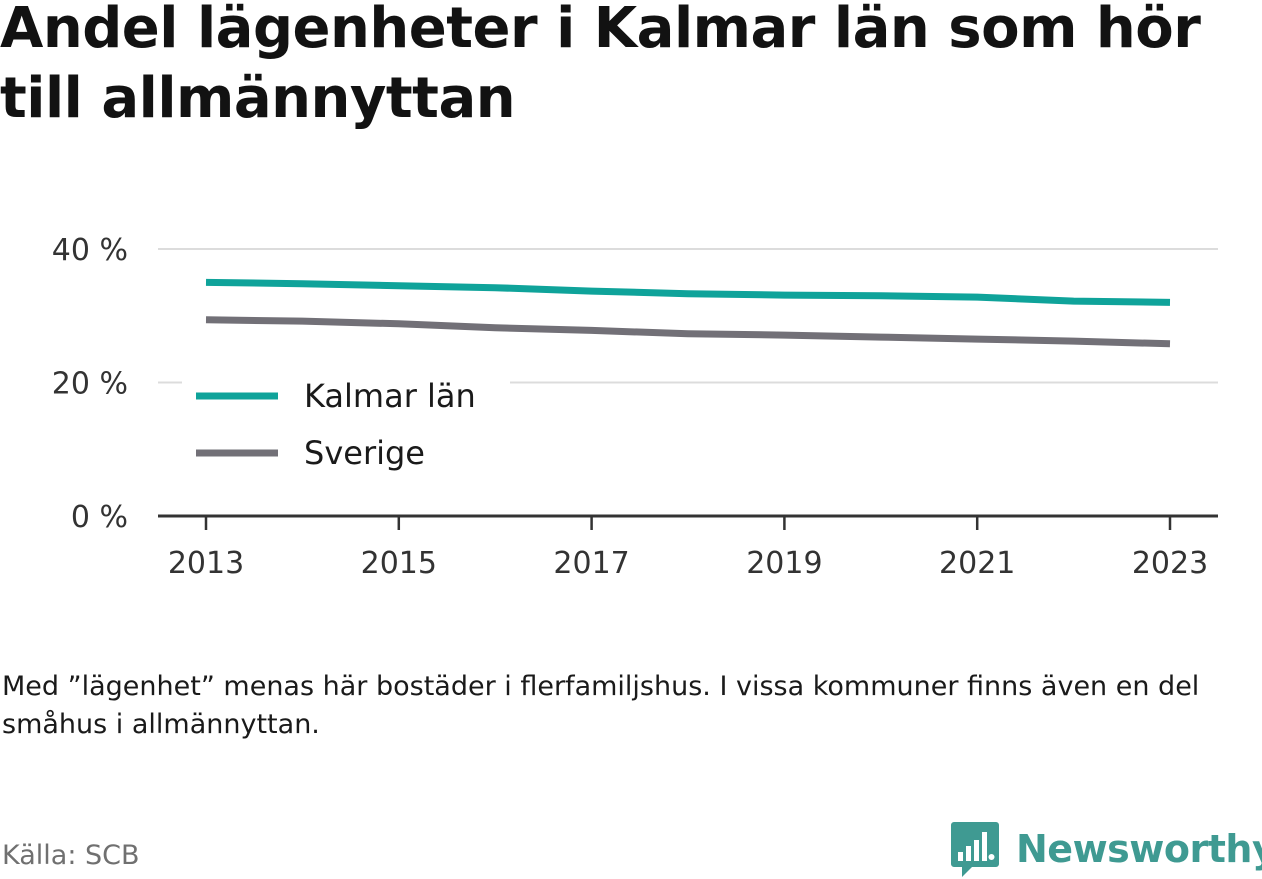 The image size is (1262, 879). I want to click on series-line-sverige, so click(688, 332).